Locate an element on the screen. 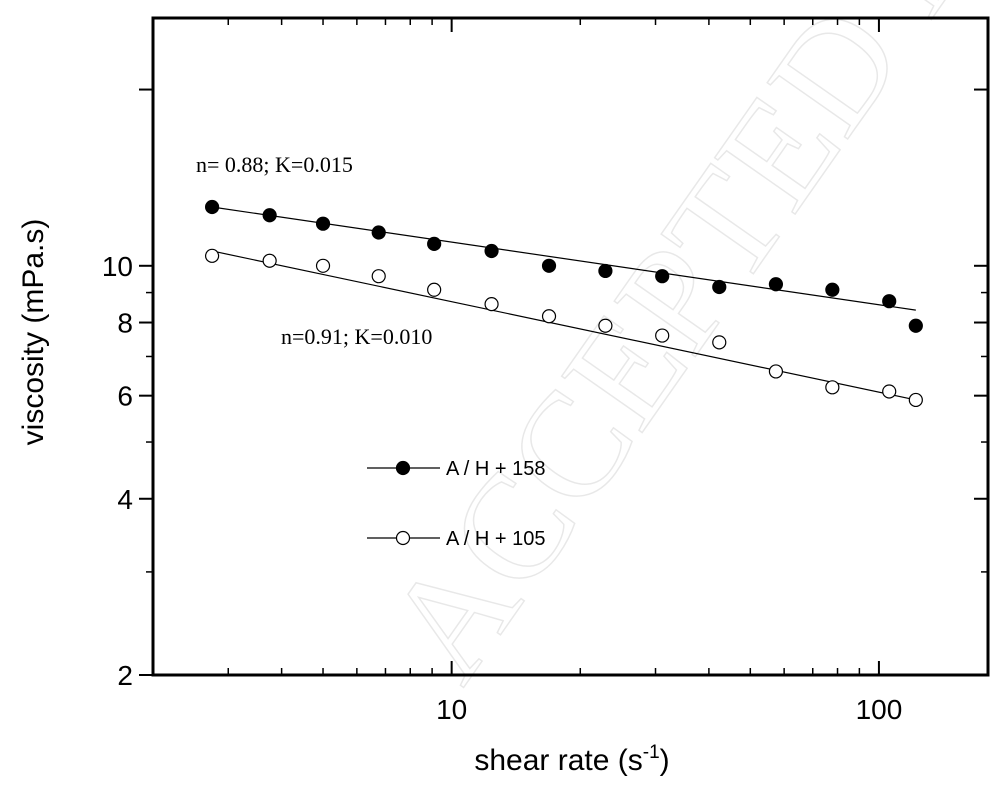 The image size is (990, 796). y-tick-label-8: 8 is located at coordinates (125, 323).